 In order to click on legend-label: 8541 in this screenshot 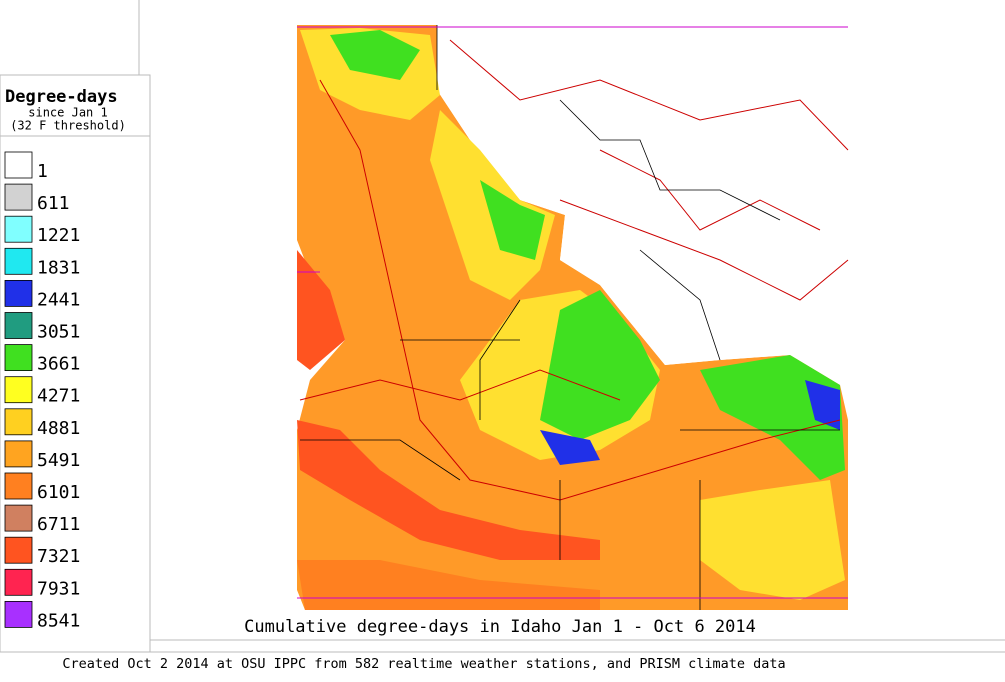, I will do `click(58, 620)`.